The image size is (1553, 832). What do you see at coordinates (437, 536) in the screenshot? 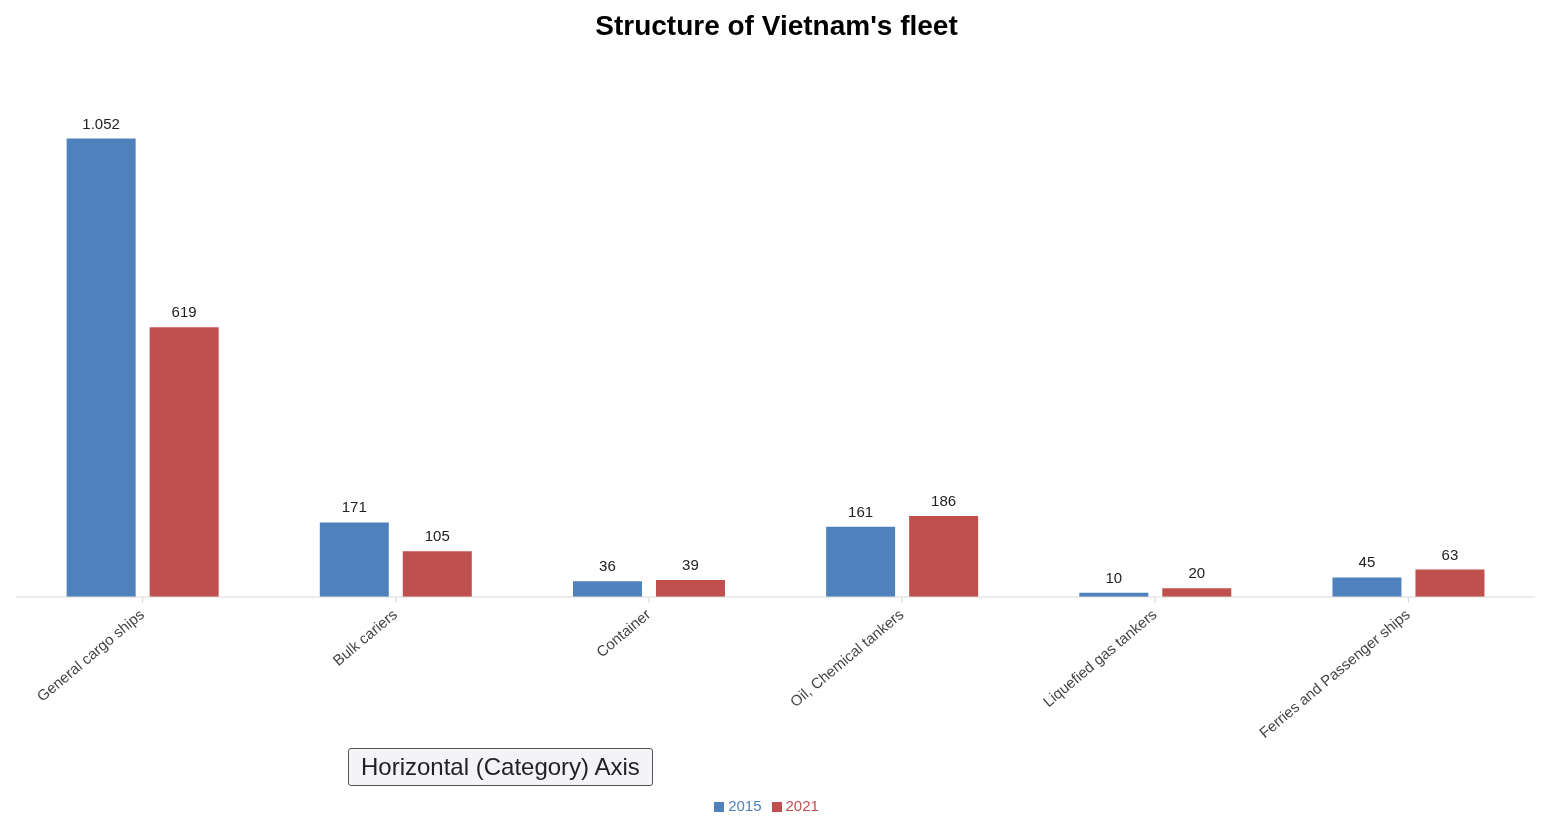
I see `data-label: 105` at bounding box center [437, 536].